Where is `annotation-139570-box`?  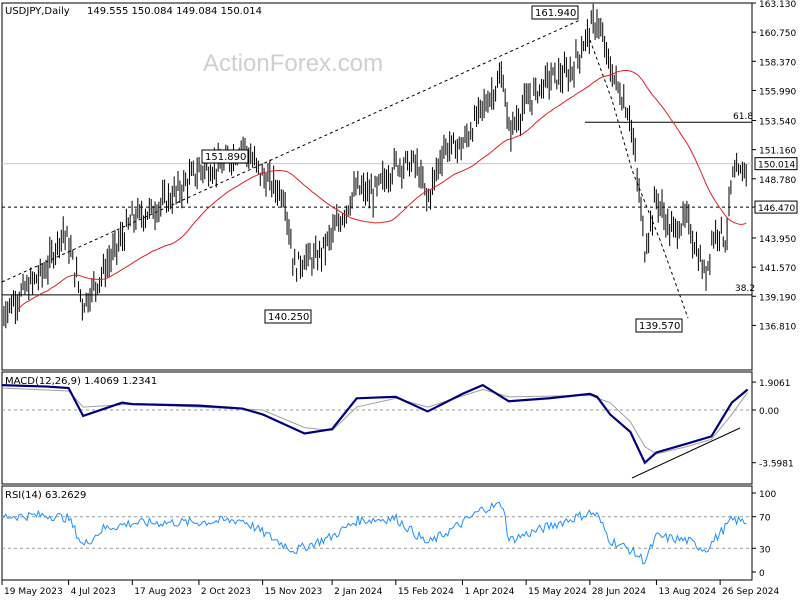 annotation-139570-box is located at coordinates (659, 325).